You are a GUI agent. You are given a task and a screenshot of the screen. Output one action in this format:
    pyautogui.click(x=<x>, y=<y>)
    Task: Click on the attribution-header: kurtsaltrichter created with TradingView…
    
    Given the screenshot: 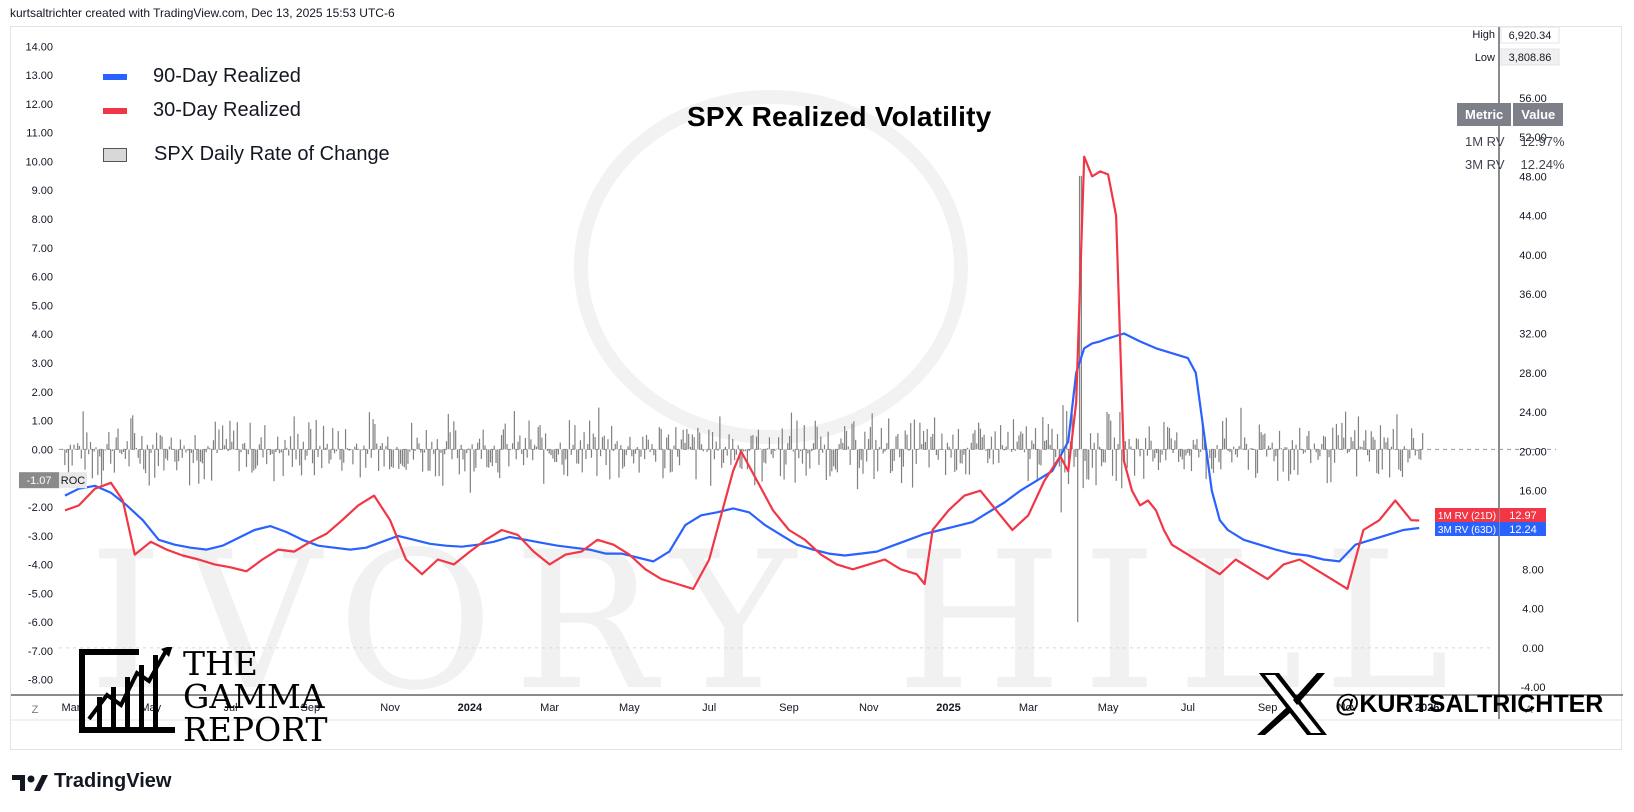 What is the action you would take?
    pyautogui.click(x=202, y=13)
    